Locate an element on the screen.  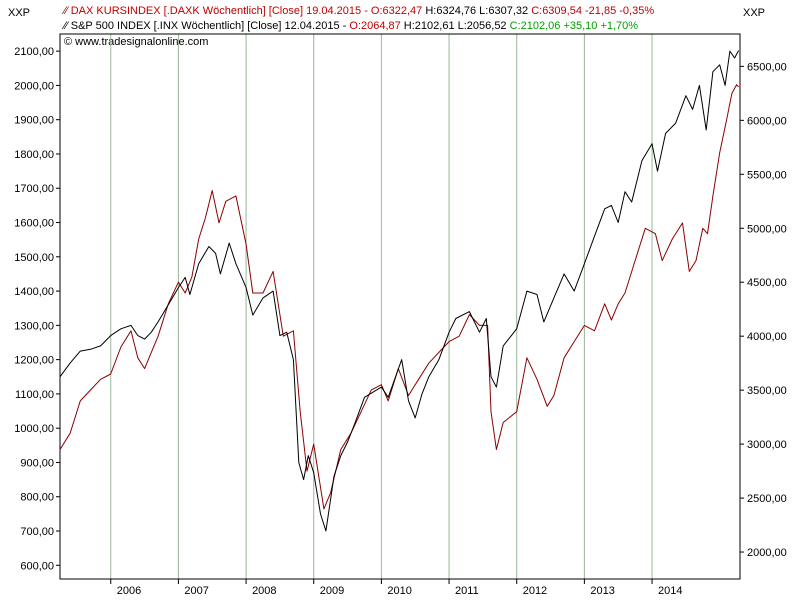
right-tick-label: 4000,00 is located at coordinates (767, 337).